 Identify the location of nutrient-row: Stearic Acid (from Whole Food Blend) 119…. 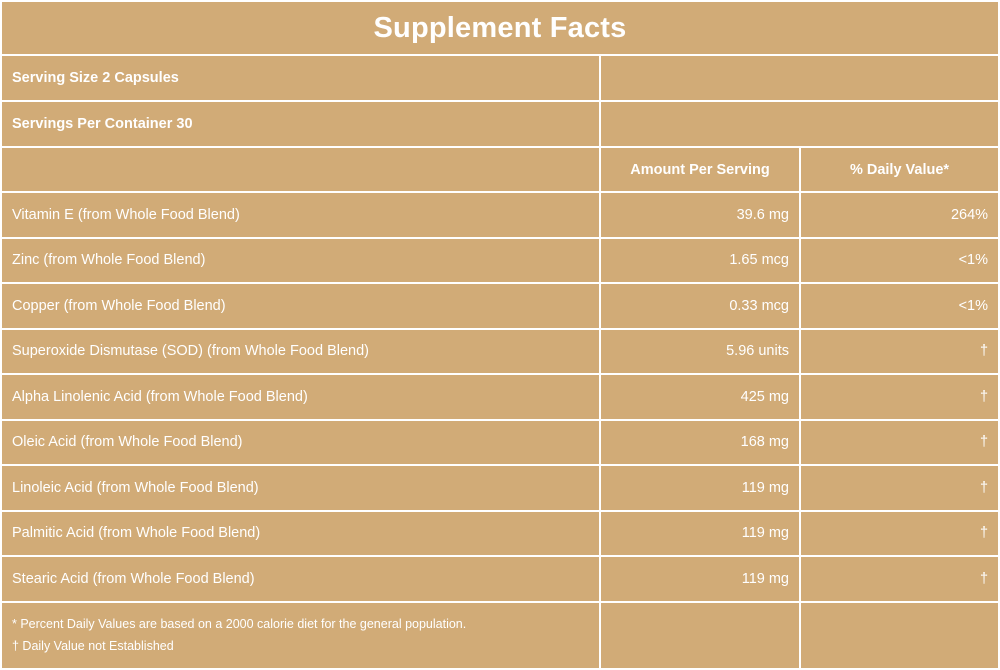
(500, 579).